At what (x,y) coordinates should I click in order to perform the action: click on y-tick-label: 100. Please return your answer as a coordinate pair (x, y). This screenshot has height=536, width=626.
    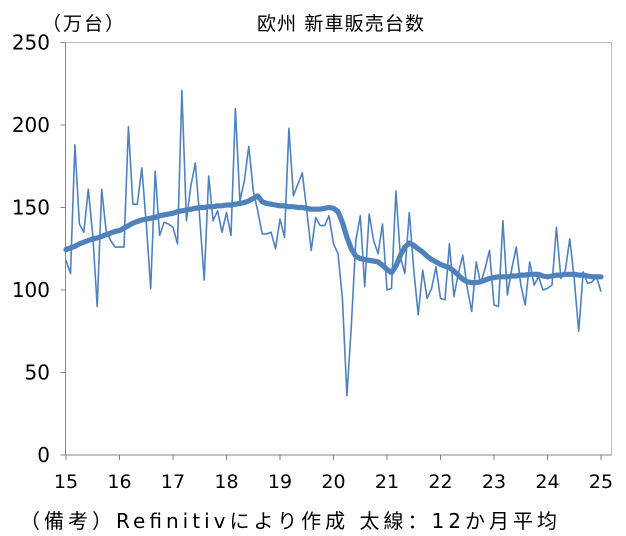
    Looking at the image, I should click on (31, 290).